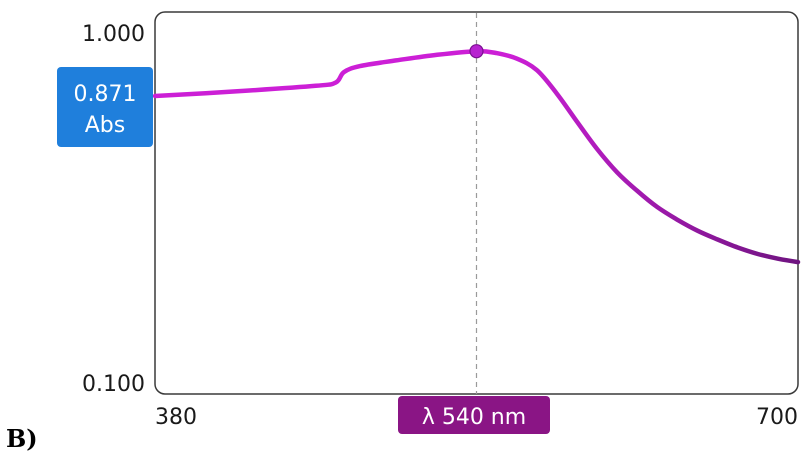 The height and width of the screenshot is (458, 801). Describe the element at coordinates (105, 94) in the screenshot. I see `absorbance-value: 0.871` at that location.